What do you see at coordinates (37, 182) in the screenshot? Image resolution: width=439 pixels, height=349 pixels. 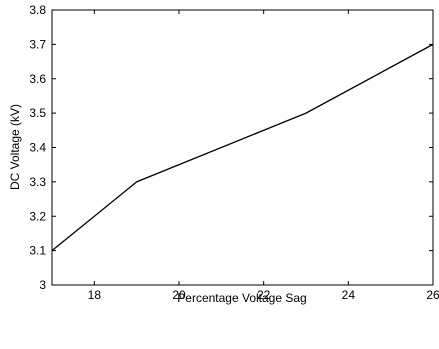 I see `y-tick-label: 3.3` at bounding box center [37, 182].